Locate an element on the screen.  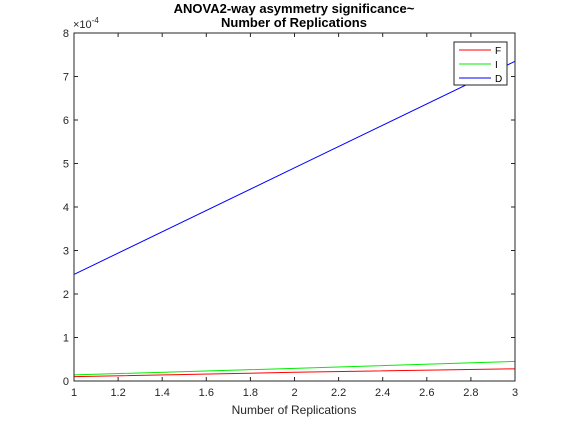
y-tick-label: 6 is located at coordinates (66, 121).